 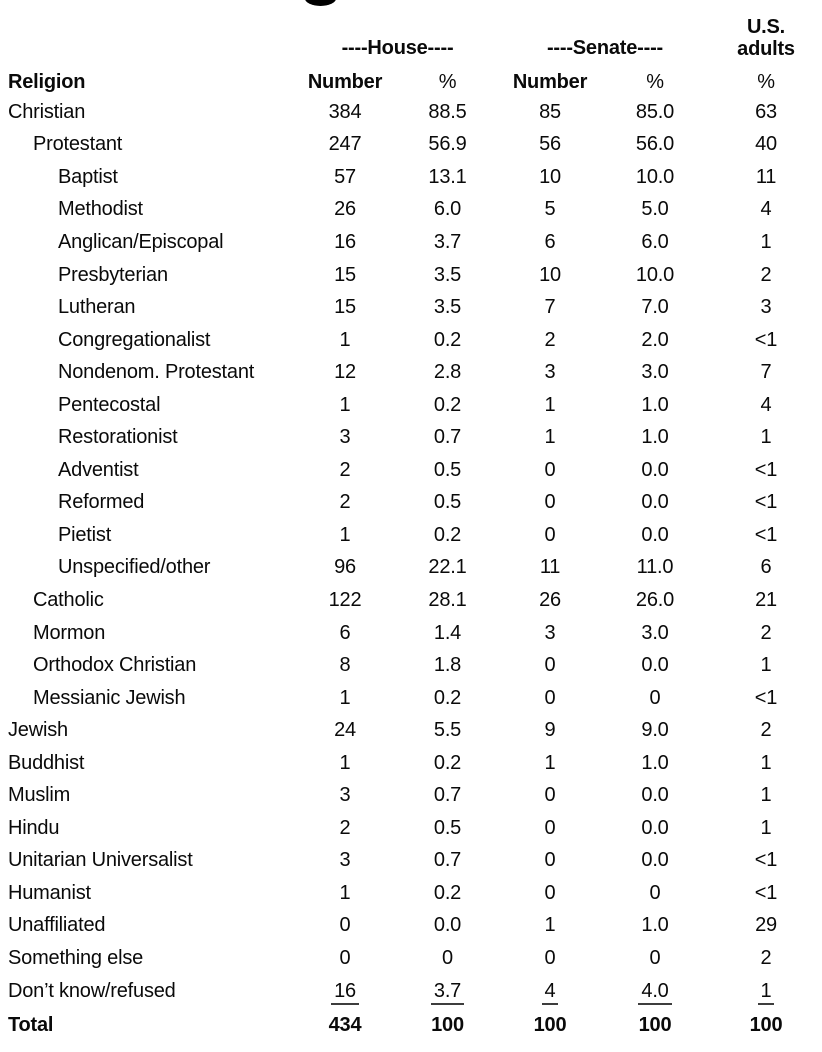 I want to click on table-row: Restorationist 3 0.7 1 1.0 1, so click(x=411, y=437).